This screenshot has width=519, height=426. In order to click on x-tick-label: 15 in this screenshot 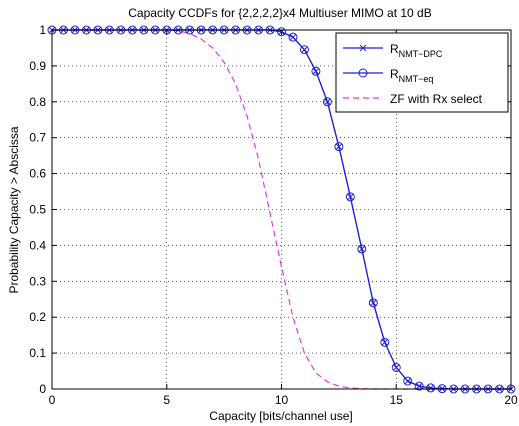, I will do `click(397, 400)`.